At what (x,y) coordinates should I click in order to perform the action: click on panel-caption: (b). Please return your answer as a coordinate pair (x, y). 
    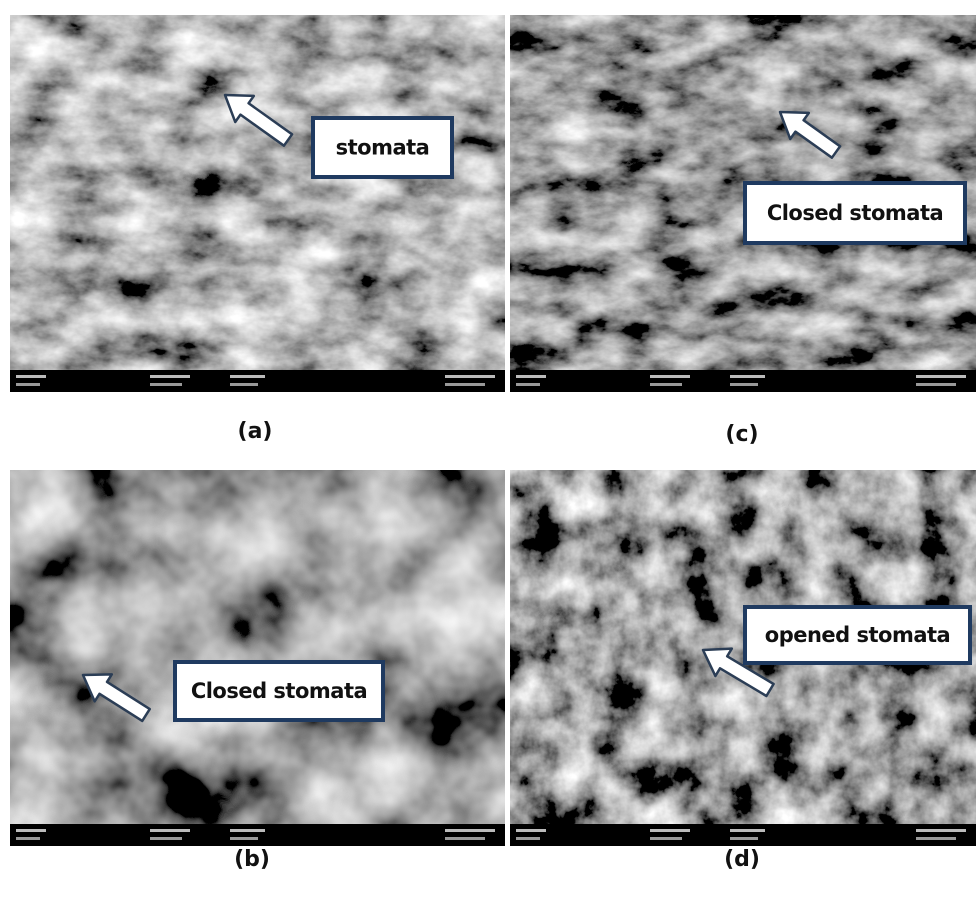
    Looking at the image, I should click on (252, 859).